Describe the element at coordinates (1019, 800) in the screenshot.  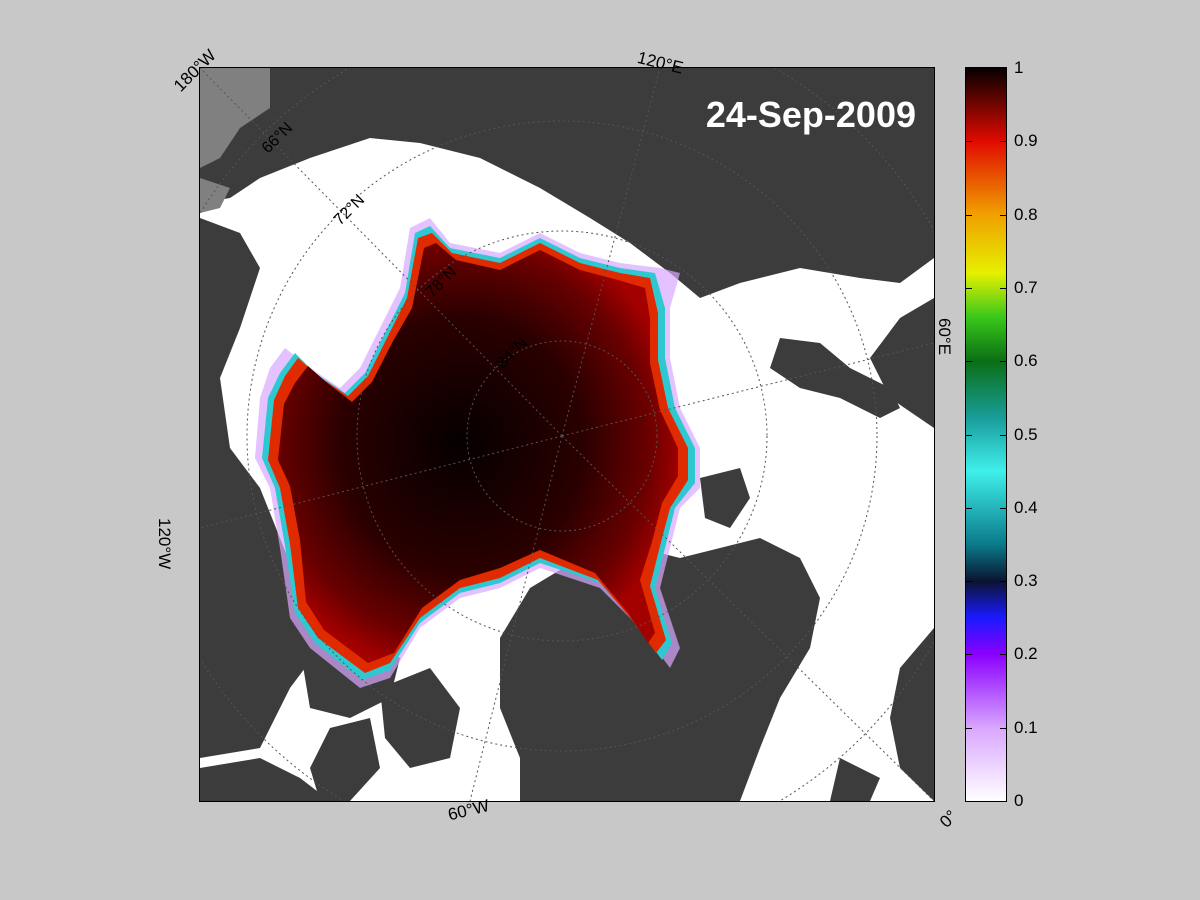
I see `colorbar-tick-label: 0` at that location.